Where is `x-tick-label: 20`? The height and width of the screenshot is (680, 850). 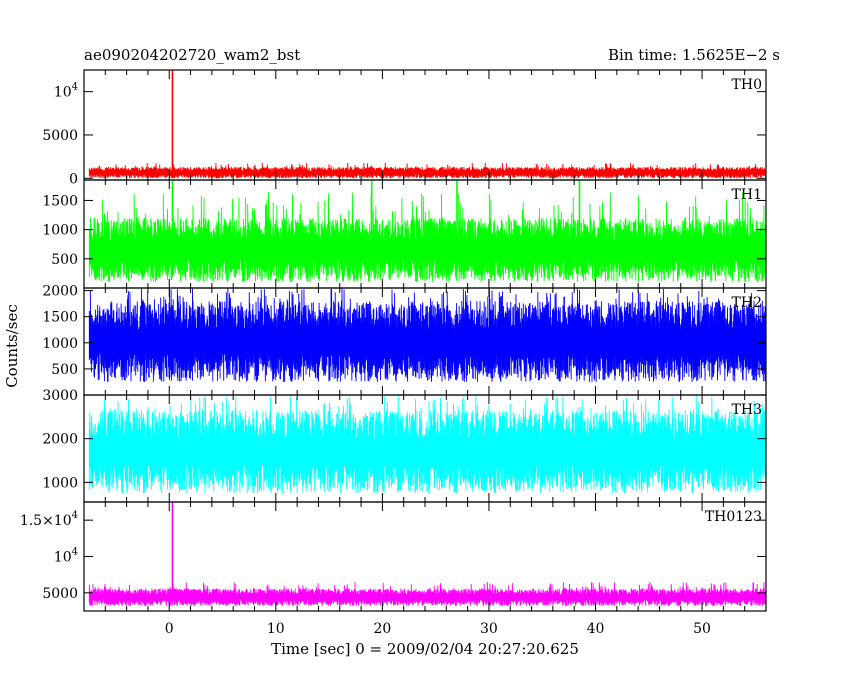 x-tick-label: 20 is located at coordinates (382, 629).